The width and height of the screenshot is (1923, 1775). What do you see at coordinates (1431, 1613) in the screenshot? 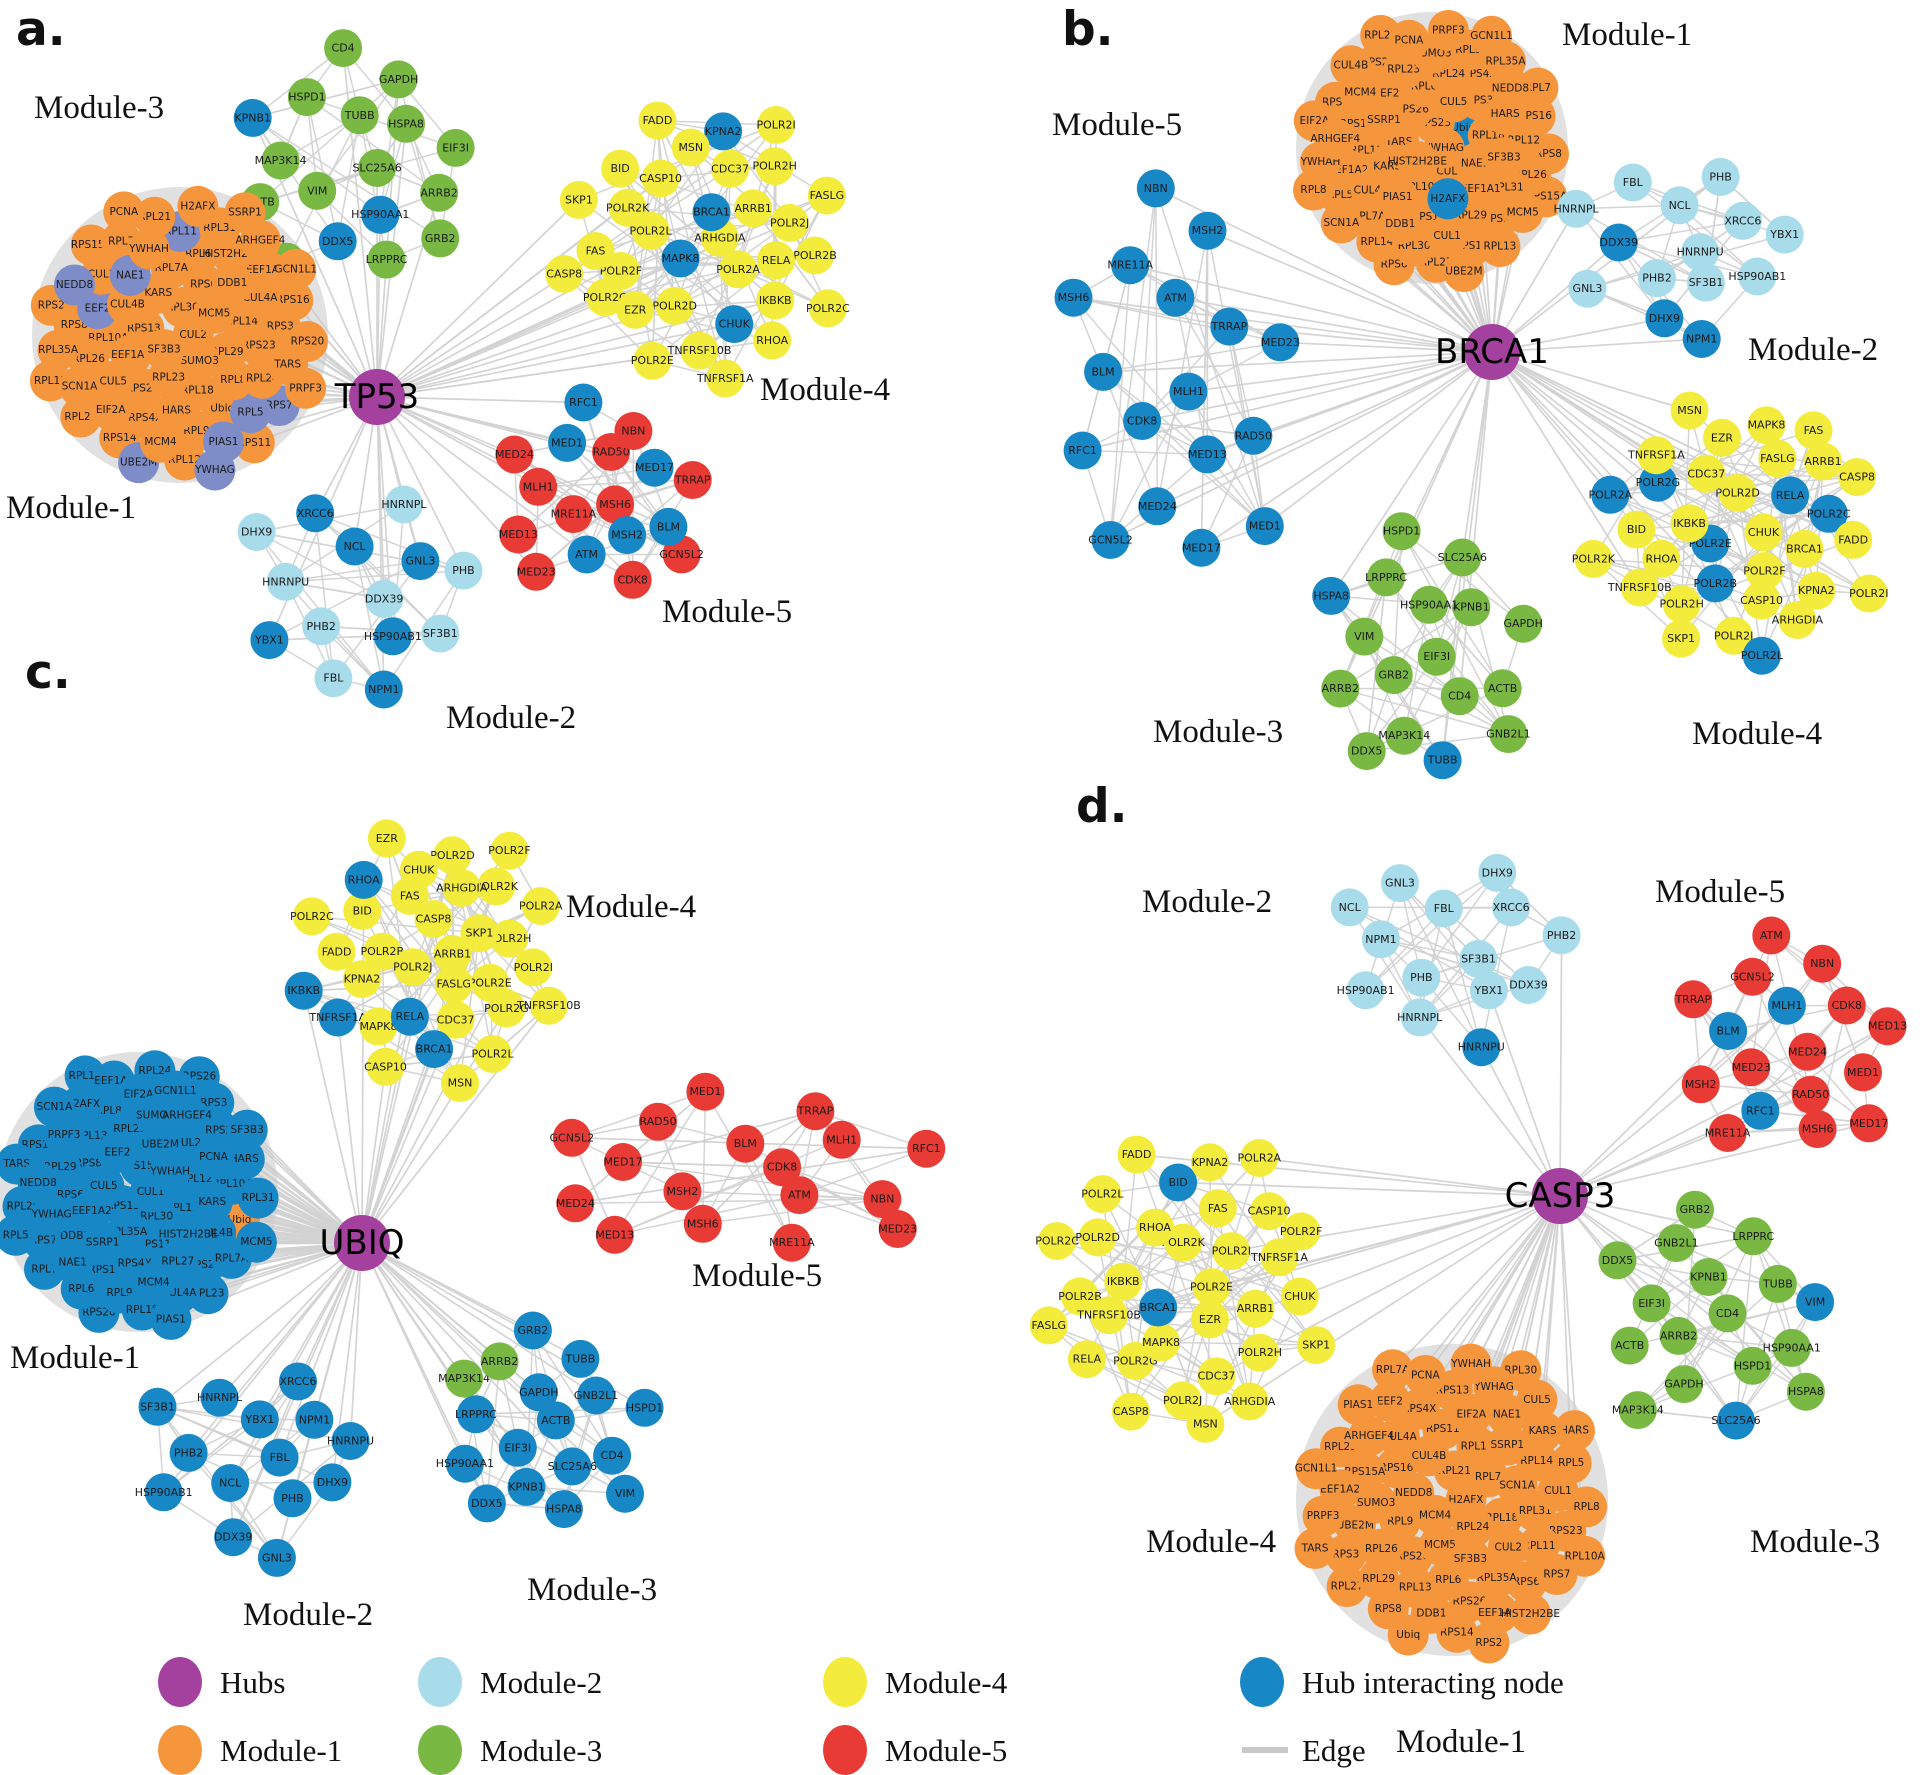
I see `node-ddb1` at bounding box center [1431, 1613].